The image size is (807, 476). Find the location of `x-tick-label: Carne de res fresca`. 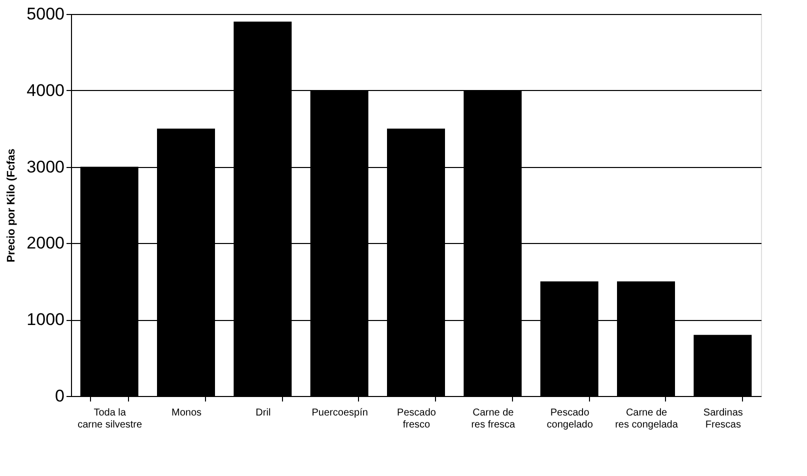

x-tick-label: Carne de res fresca is located at coordinates (493, 419).